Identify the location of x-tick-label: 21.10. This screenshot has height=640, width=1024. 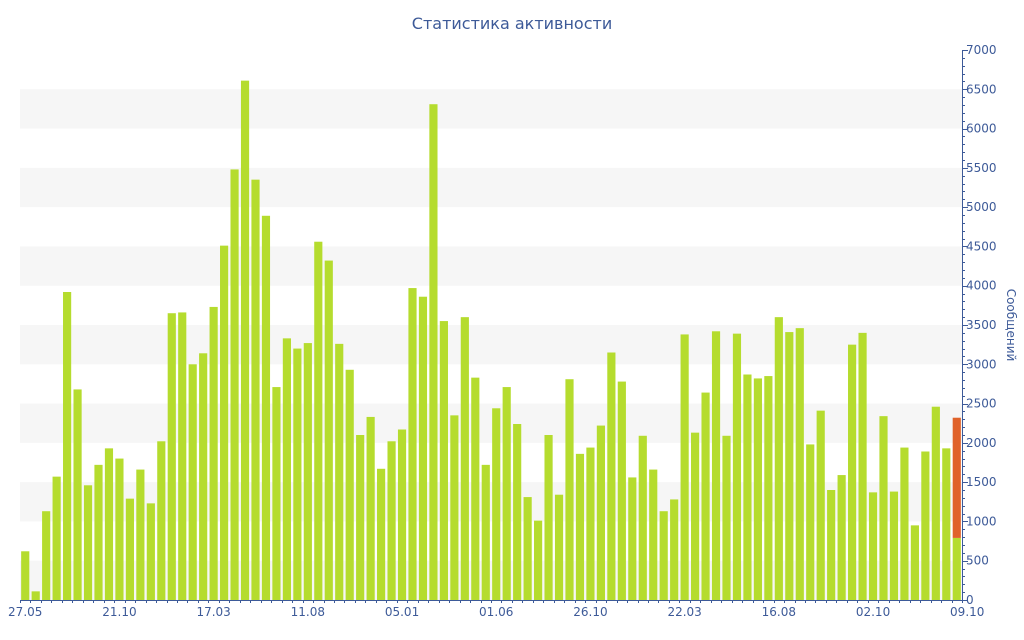
(119, 612).